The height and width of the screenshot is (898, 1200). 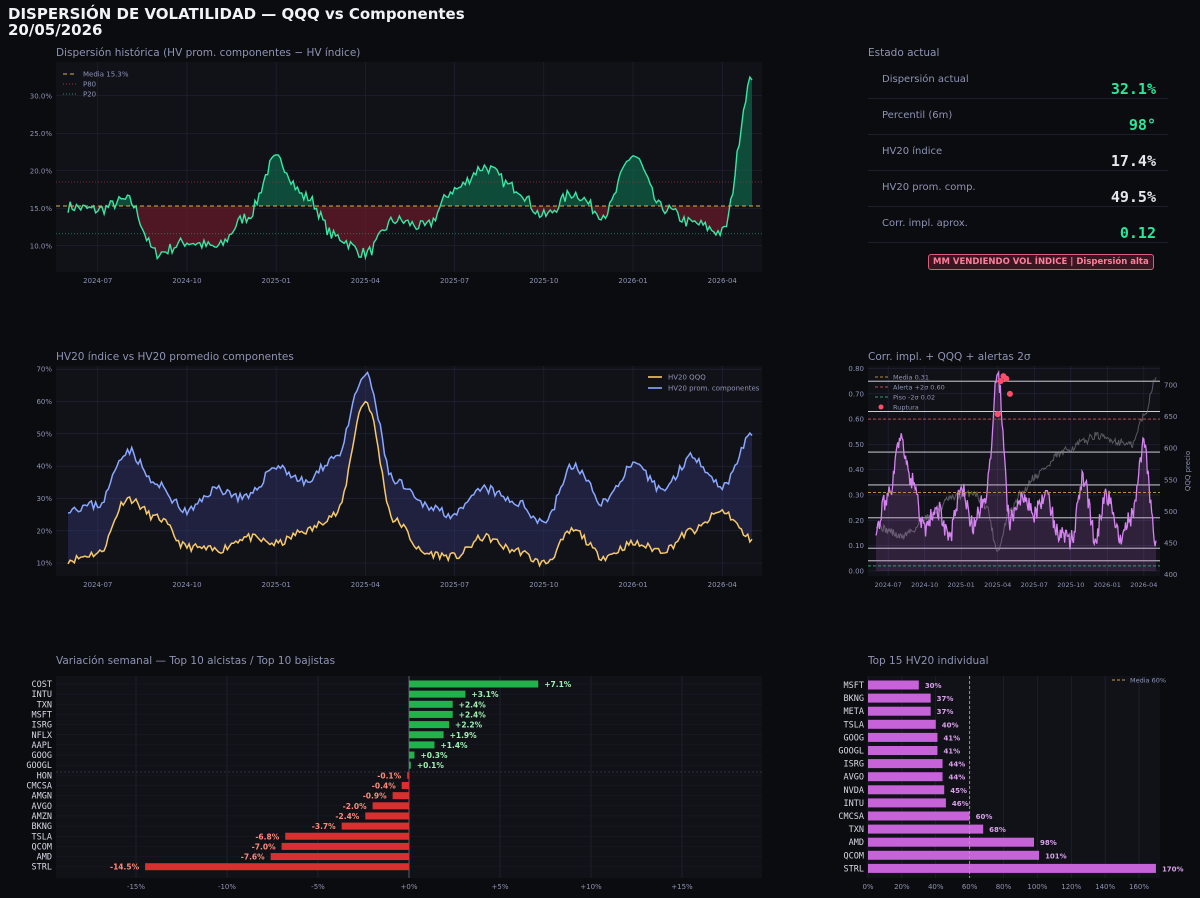 What do you see at coordinates (958, 791) in the screenshot?
I see `top15-value-label: 45%` at bounding box center [958, 791].